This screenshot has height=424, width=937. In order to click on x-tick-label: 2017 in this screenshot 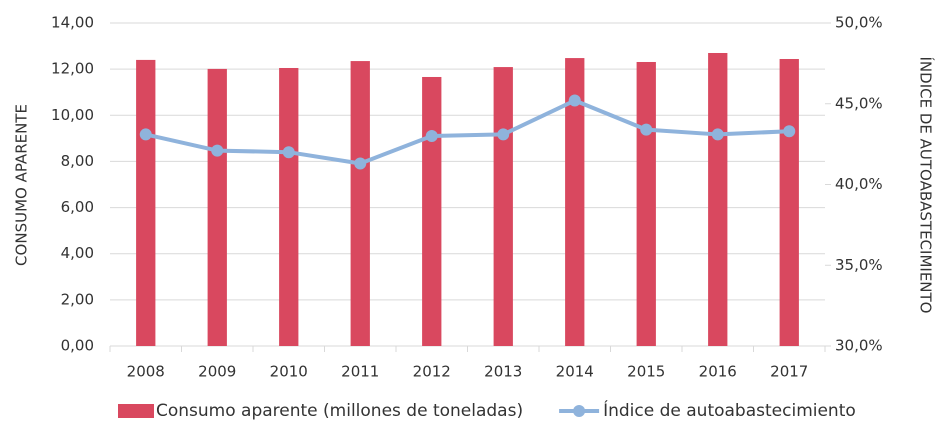, I will do `click(789, 372)`.